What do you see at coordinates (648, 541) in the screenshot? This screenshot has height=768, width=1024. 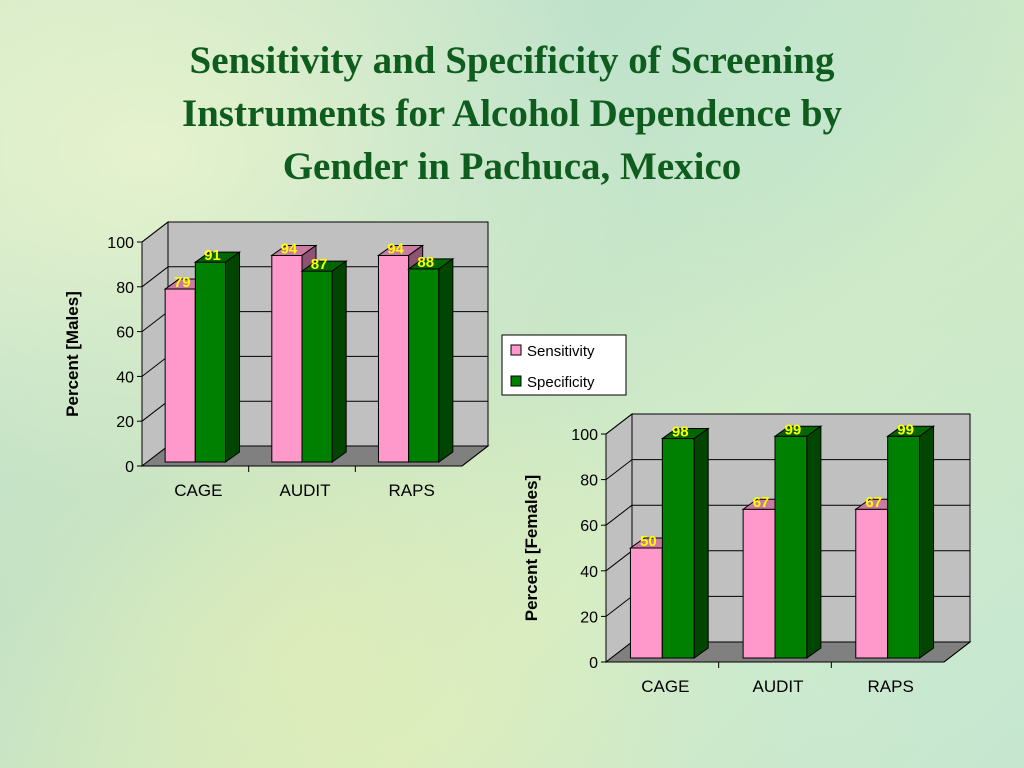 I see `females-data-label-sensitivity-cage: 50` at bounding box center [648, 541].